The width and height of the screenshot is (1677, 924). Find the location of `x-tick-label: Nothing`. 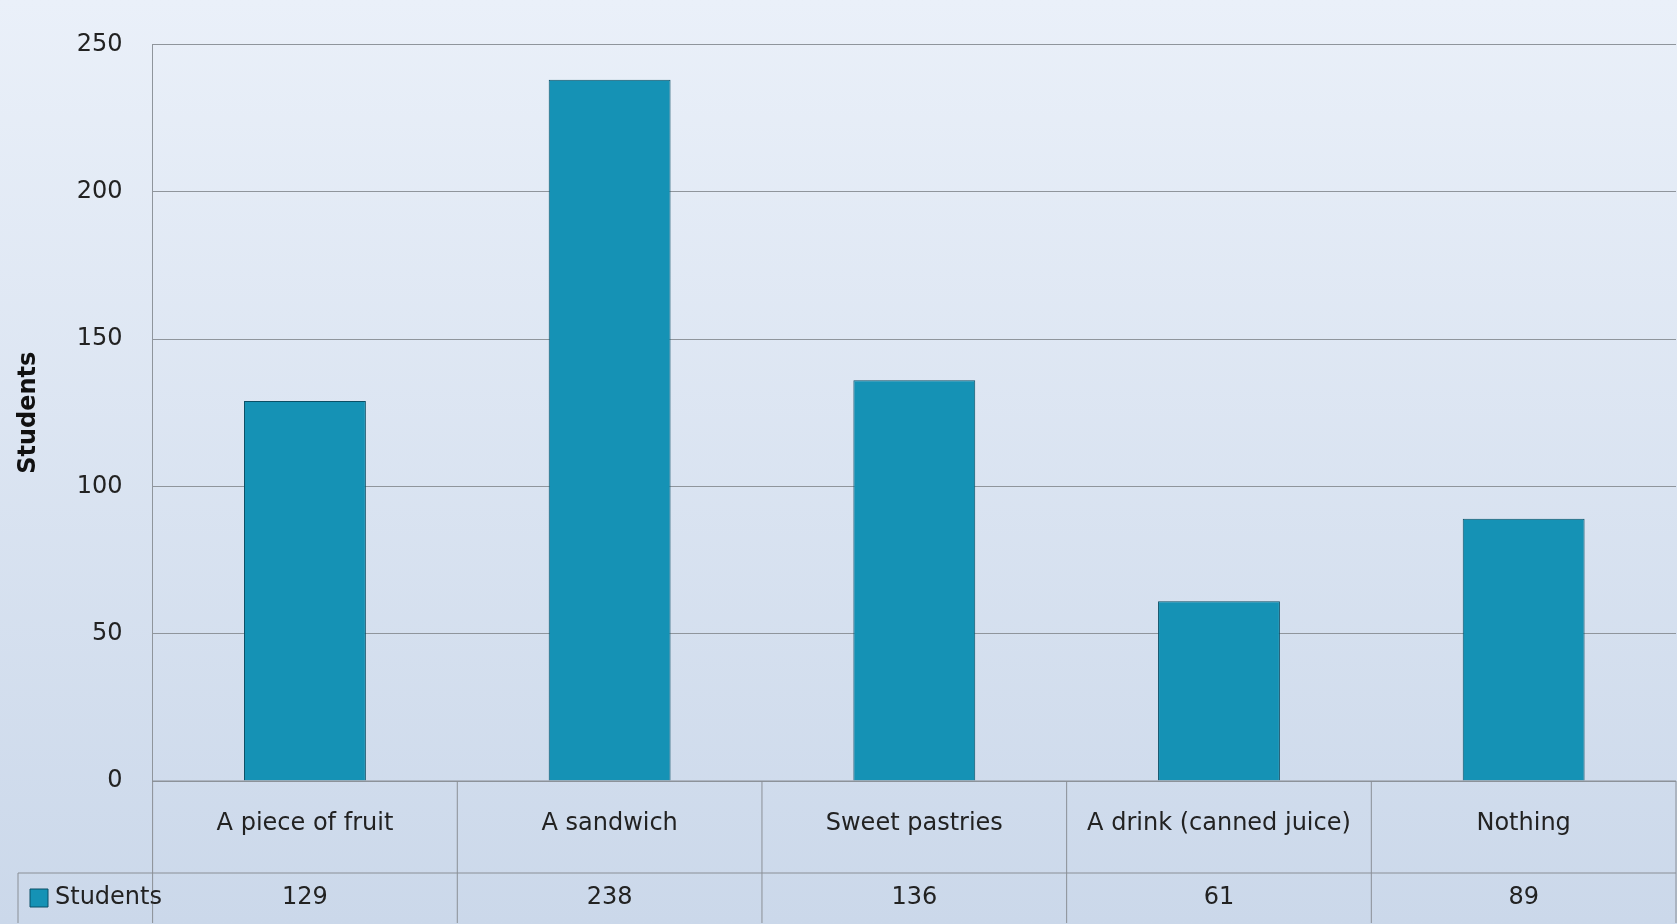

x-tick-label: Nothing is located at coordinates (1523, 821).